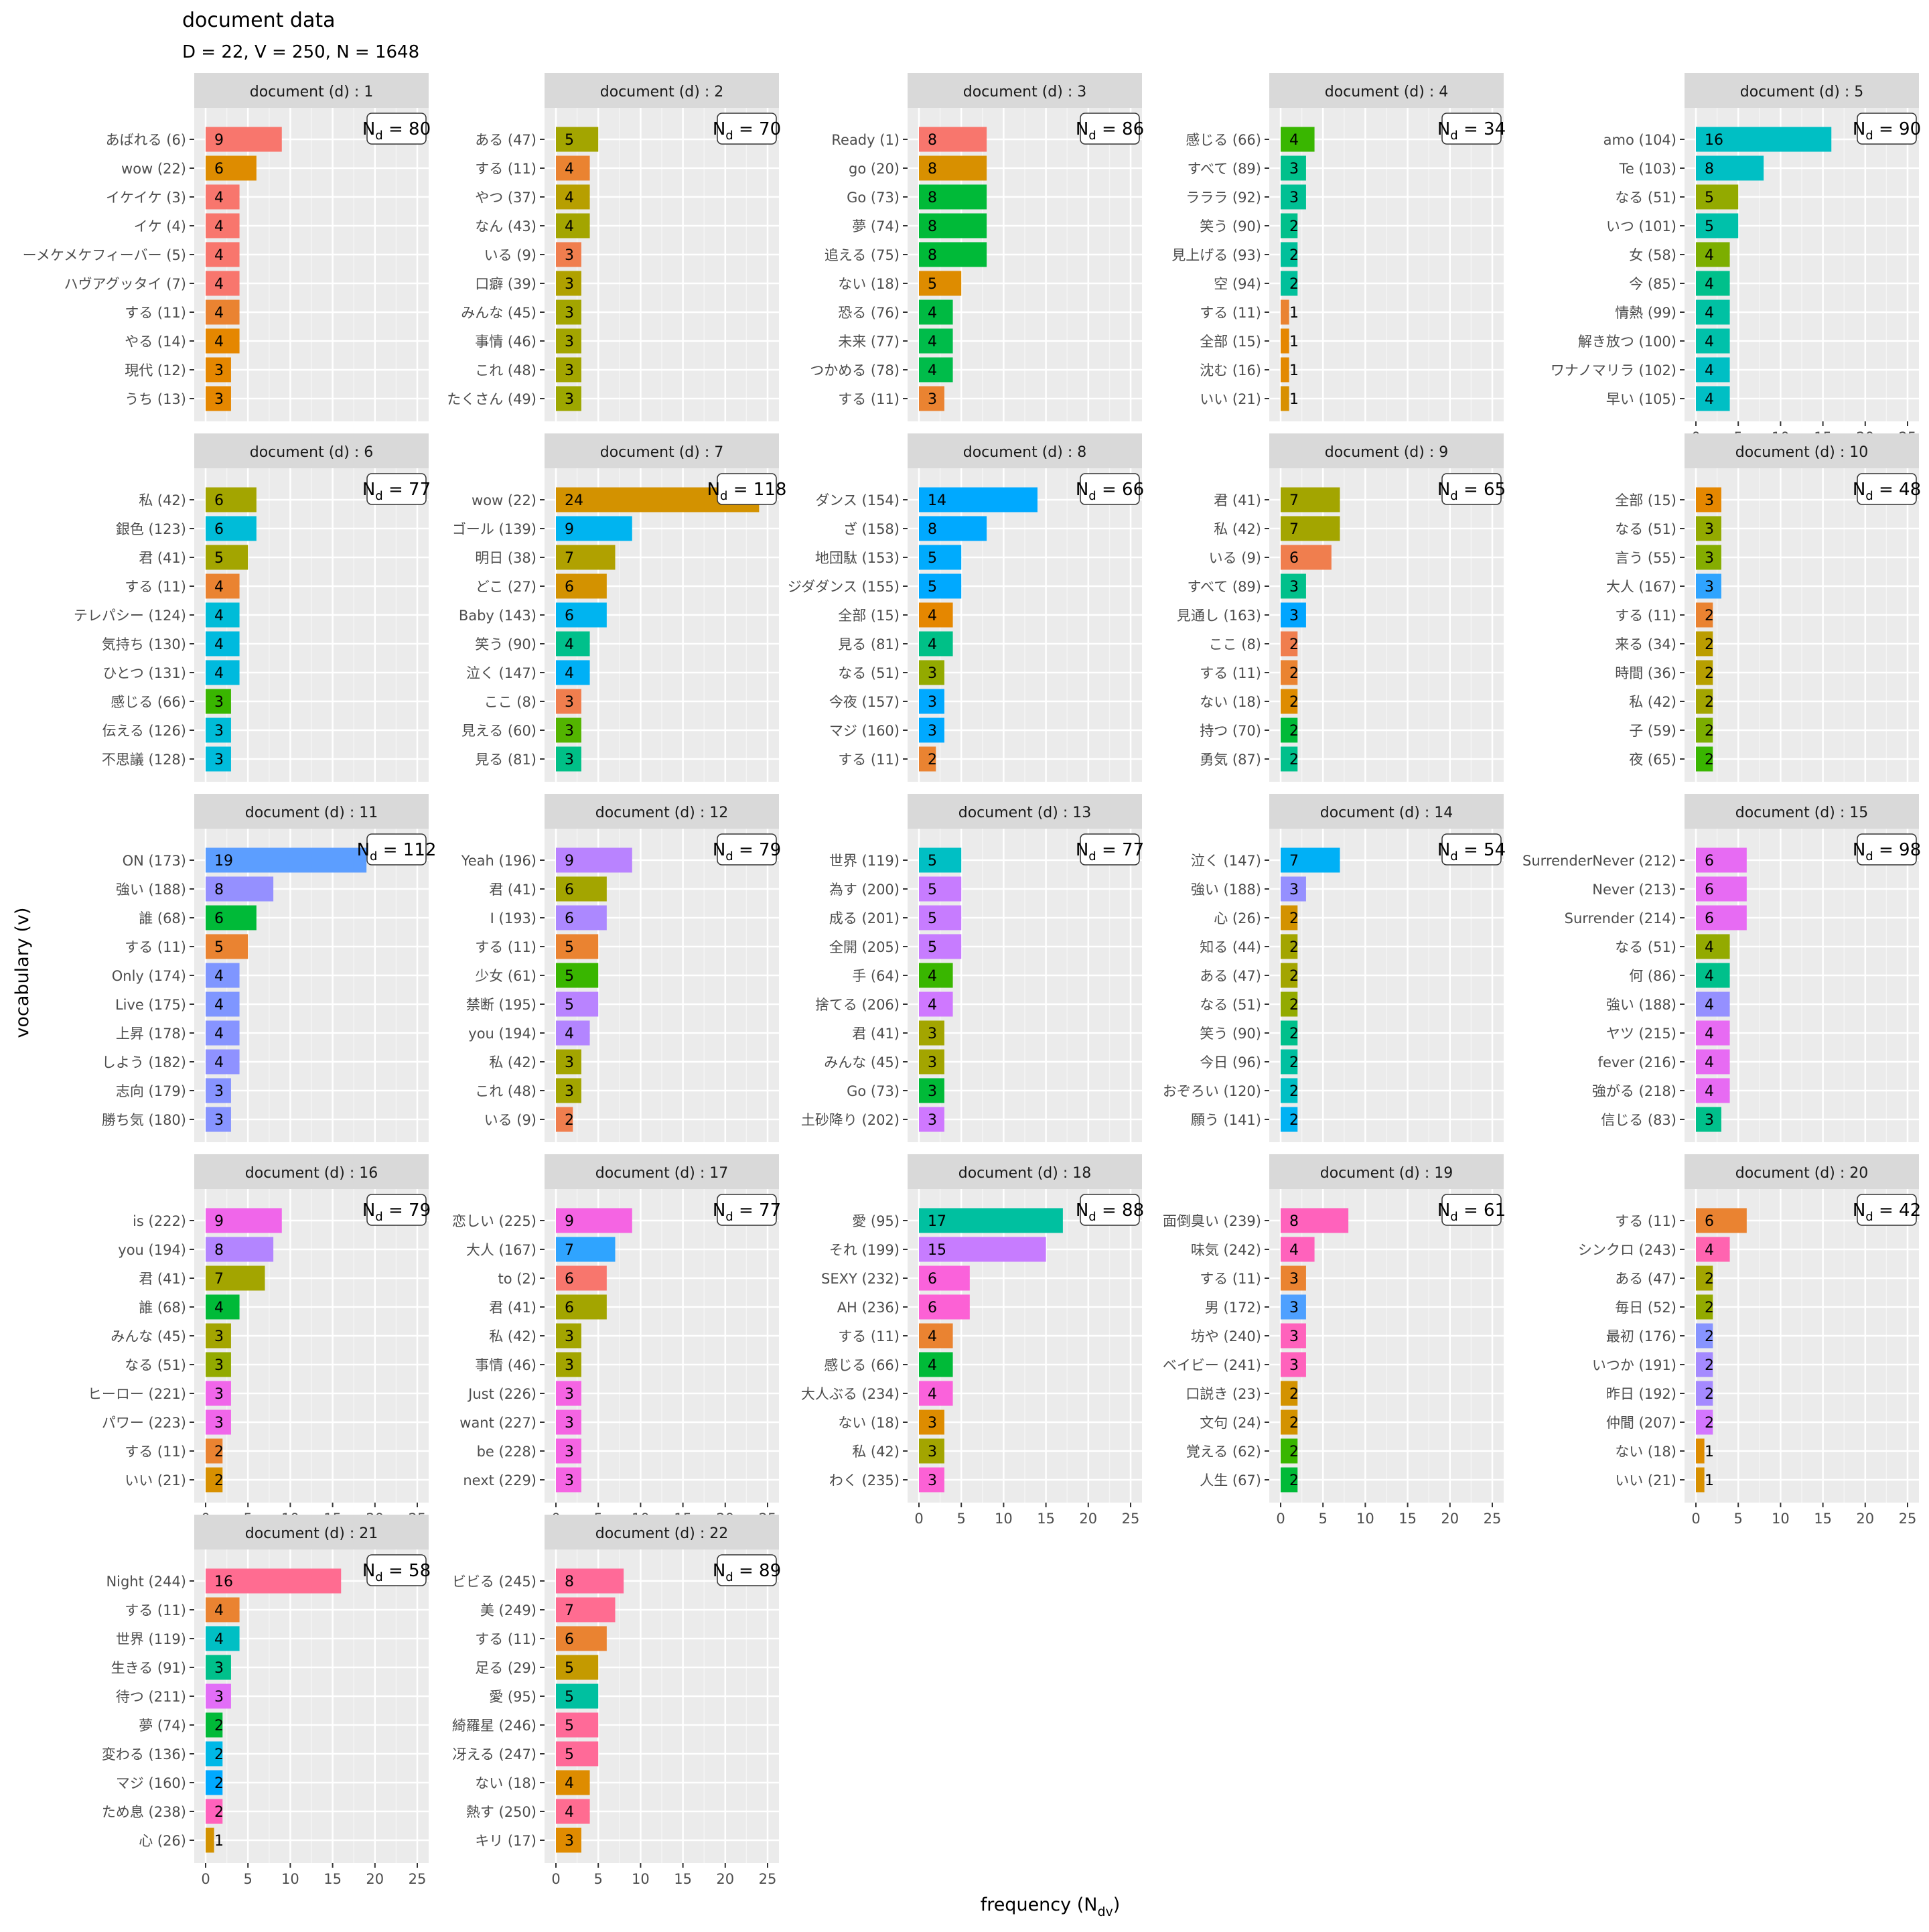 The width and height of the screenshot is (1929, 1932). Describe the element at coordinates (933, 587) in the screenshot. I see `bar-value-label: 5` at that location.